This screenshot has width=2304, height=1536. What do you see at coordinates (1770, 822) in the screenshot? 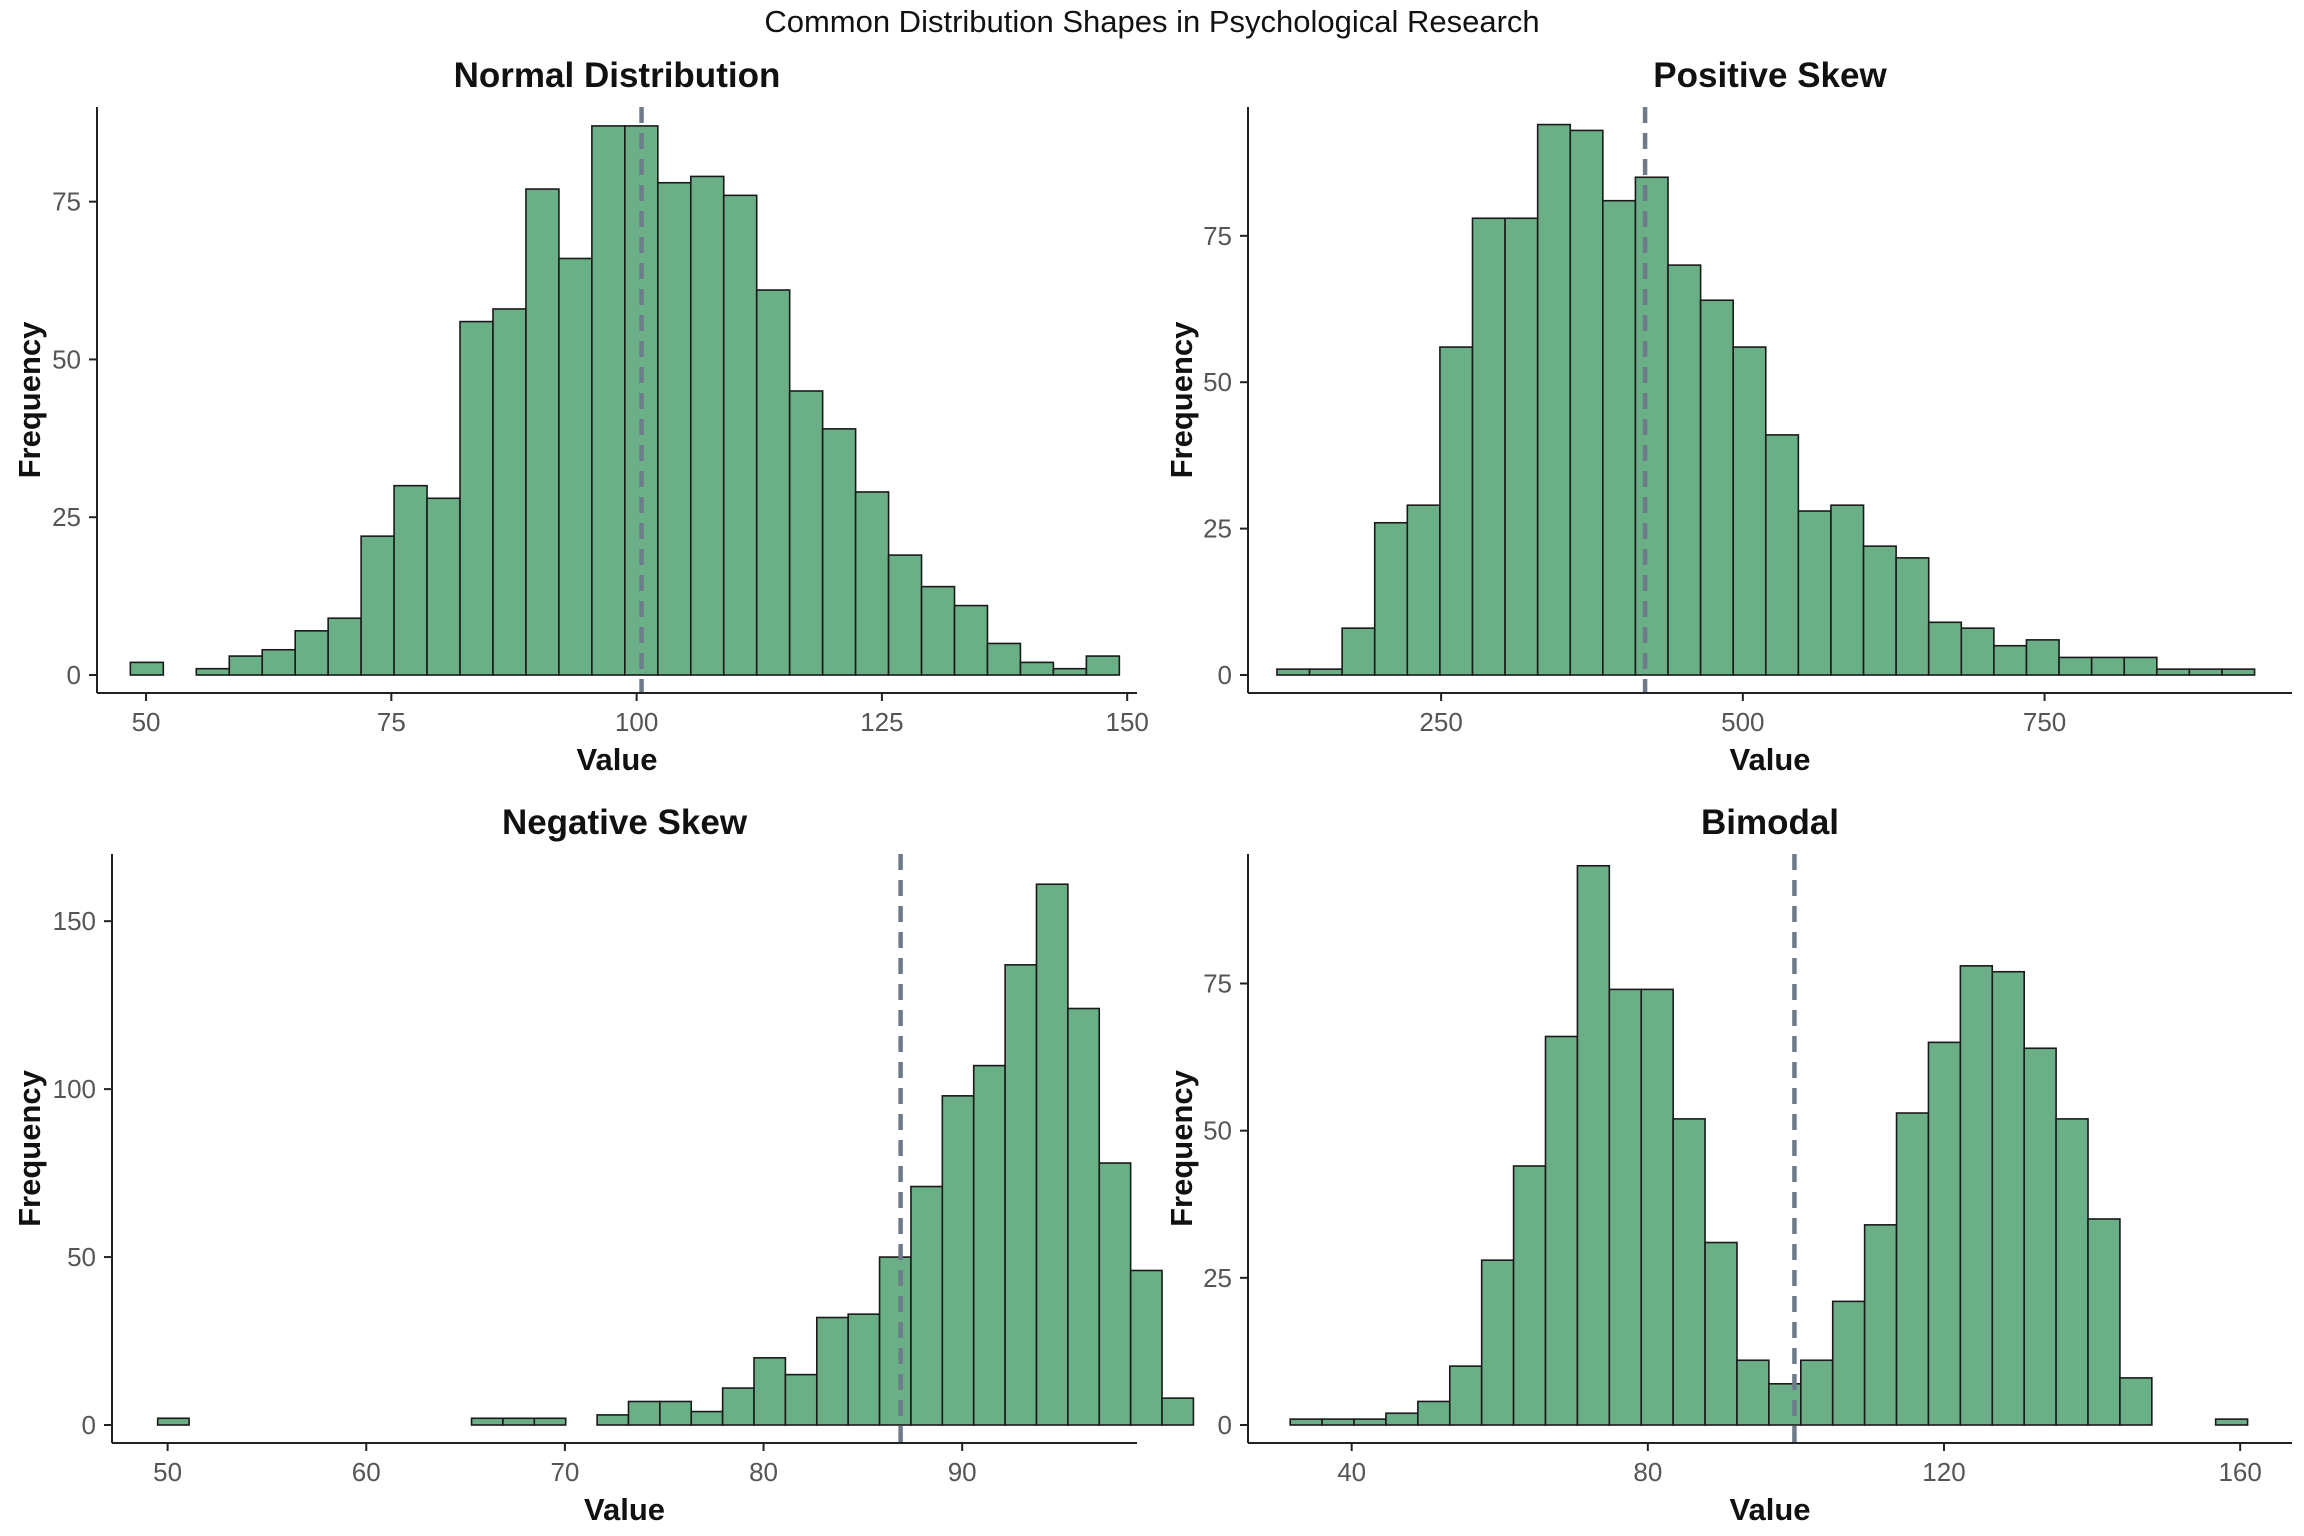
I see `panel-title: Bimodal` at bounding box center [1770, 822].